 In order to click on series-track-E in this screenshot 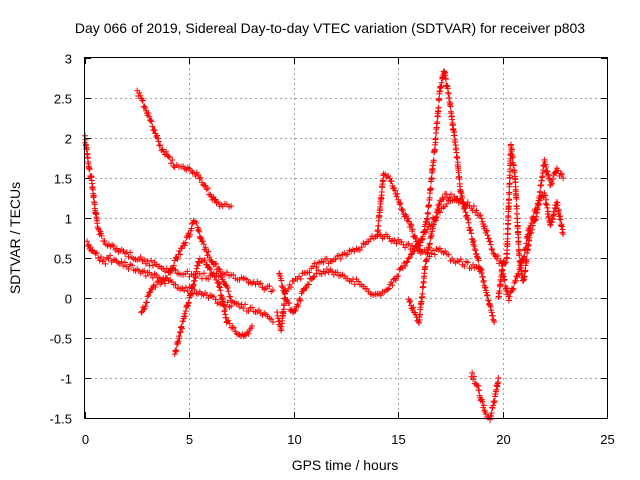, I will do `click(213, 306)`.